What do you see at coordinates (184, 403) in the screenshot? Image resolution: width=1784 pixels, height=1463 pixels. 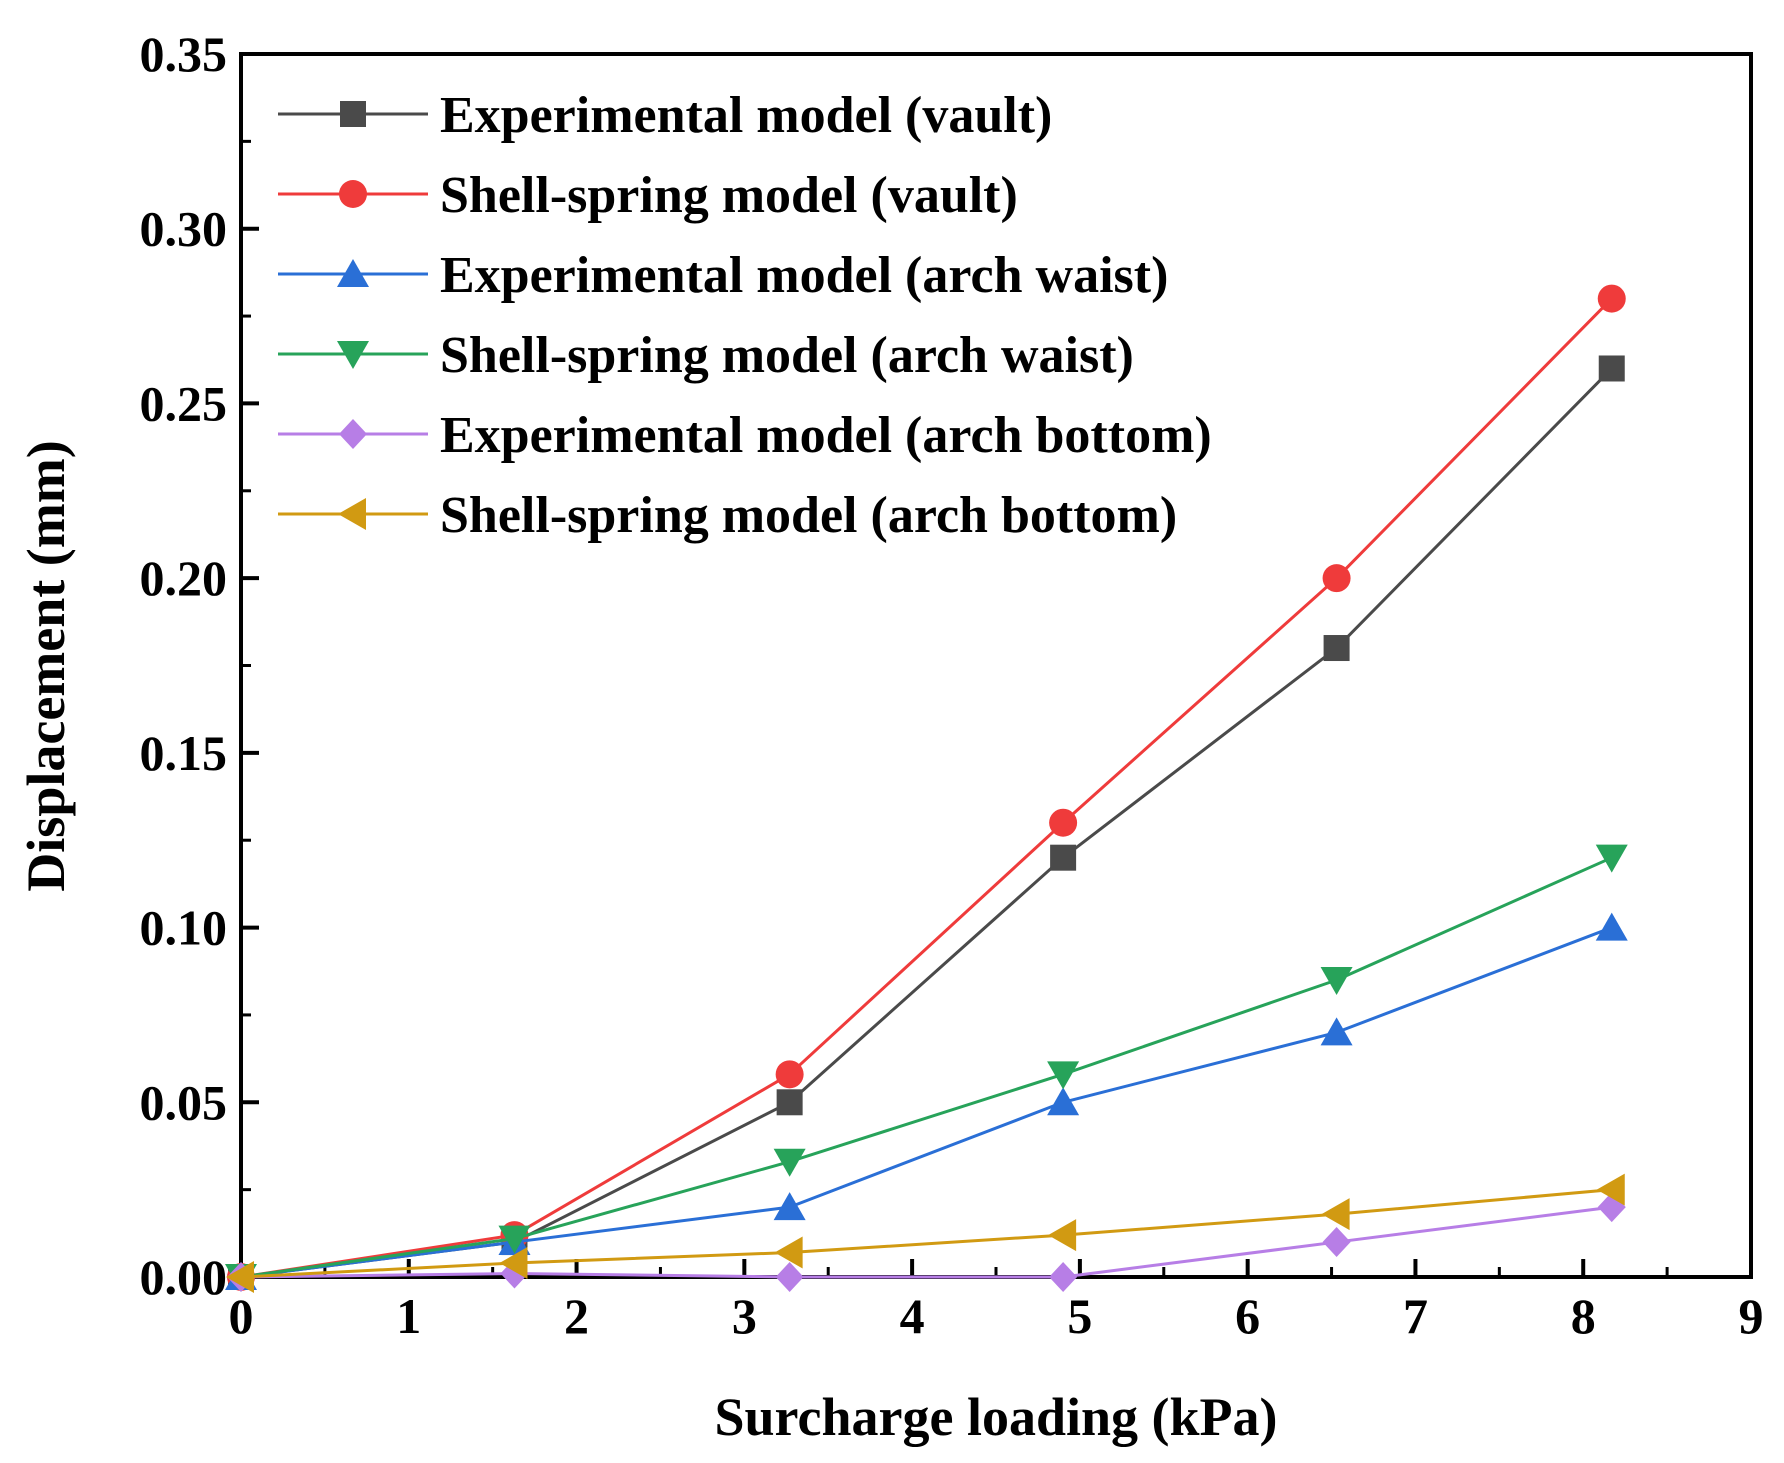 I see `y-tick-label: 0.25` at bounding box center [184, 403].